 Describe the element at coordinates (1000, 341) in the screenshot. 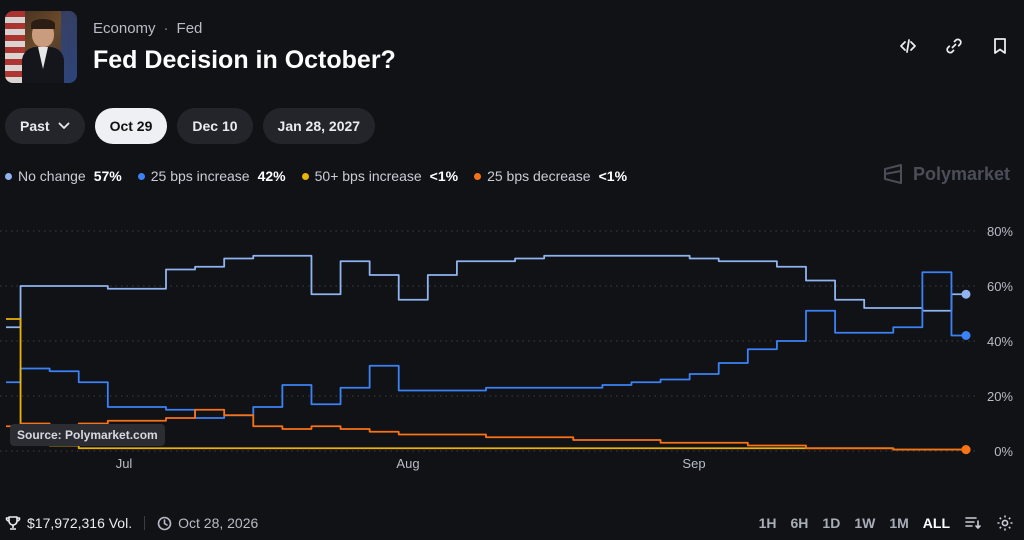

I see `y-tick-label: 40%` at that location.